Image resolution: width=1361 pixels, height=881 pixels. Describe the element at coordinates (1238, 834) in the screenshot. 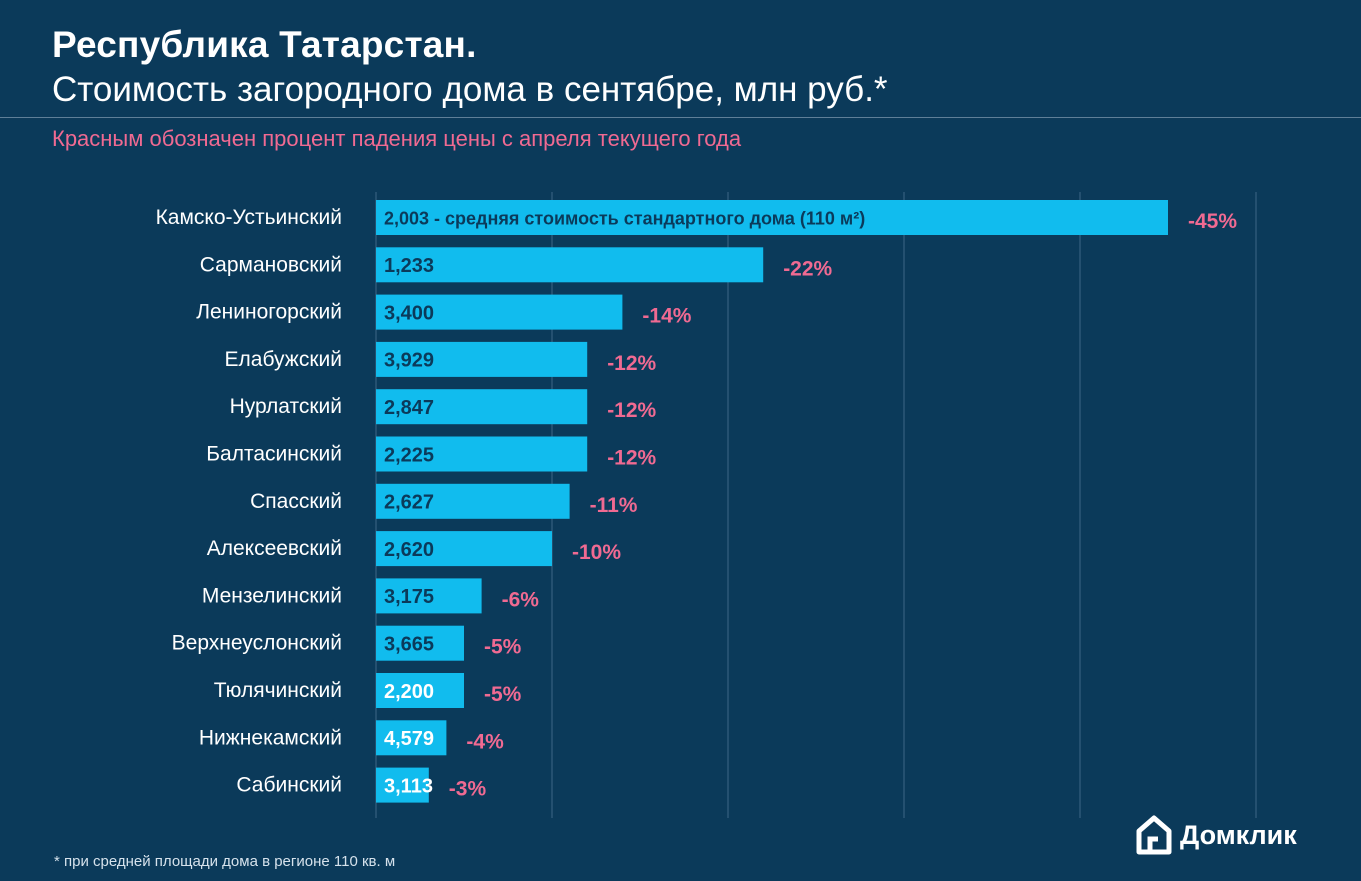

I see `brand-name: Домклик` at that location.